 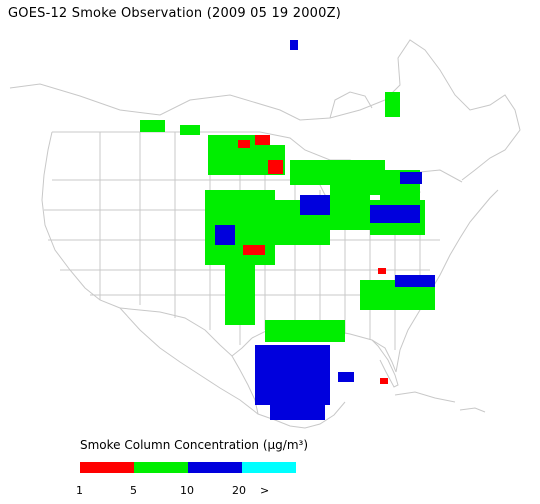 I want to click on east-coast, so click(x=447, y=281).